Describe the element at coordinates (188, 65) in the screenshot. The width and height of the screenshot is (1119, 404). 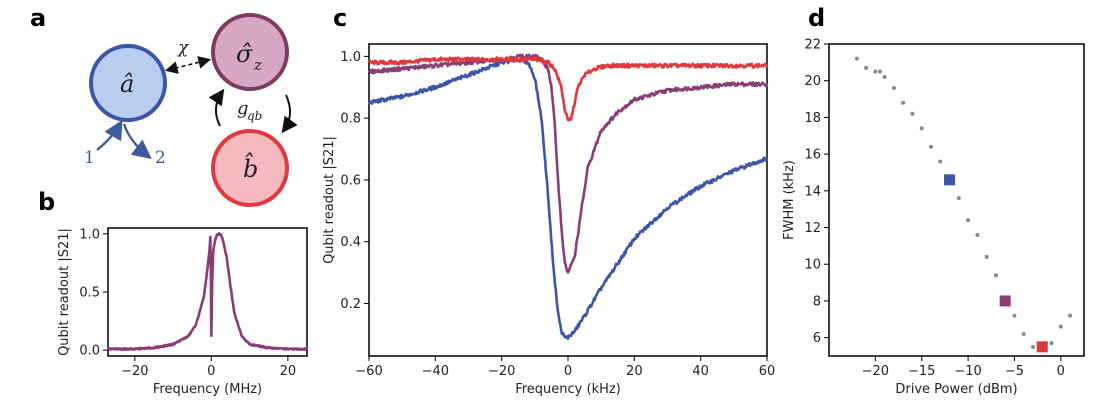
I see `chi-coupling-arrow` at that location.